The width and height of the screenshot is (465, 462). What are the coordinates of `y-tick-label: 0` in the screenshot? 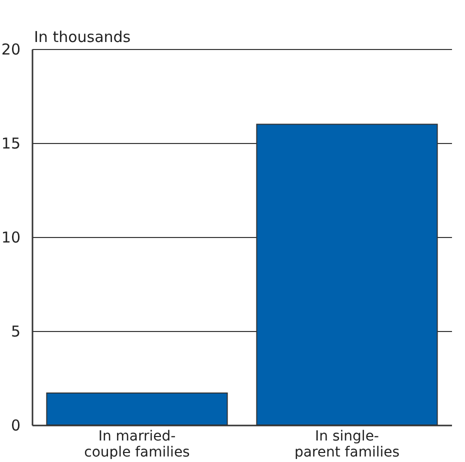 It's located at (15, 425).